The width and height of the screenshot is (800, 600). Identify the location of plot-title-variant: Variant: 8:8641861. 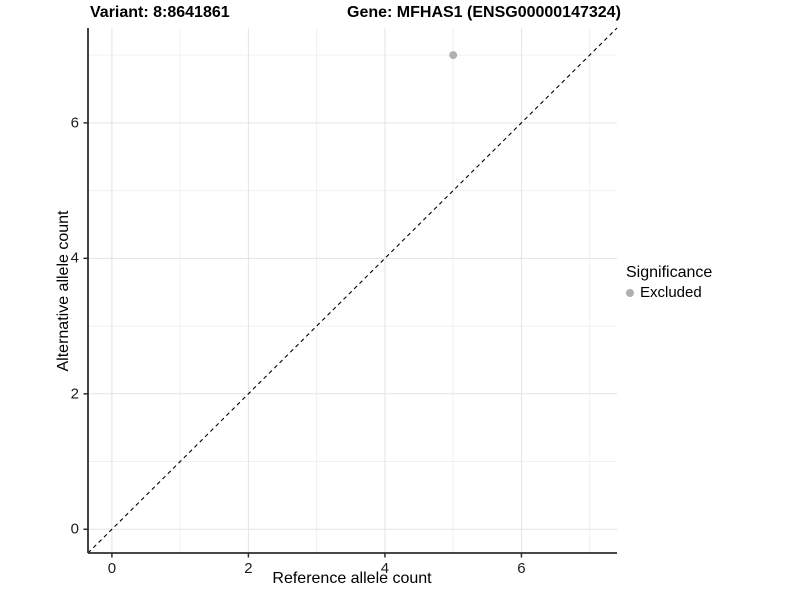
(160, 12).